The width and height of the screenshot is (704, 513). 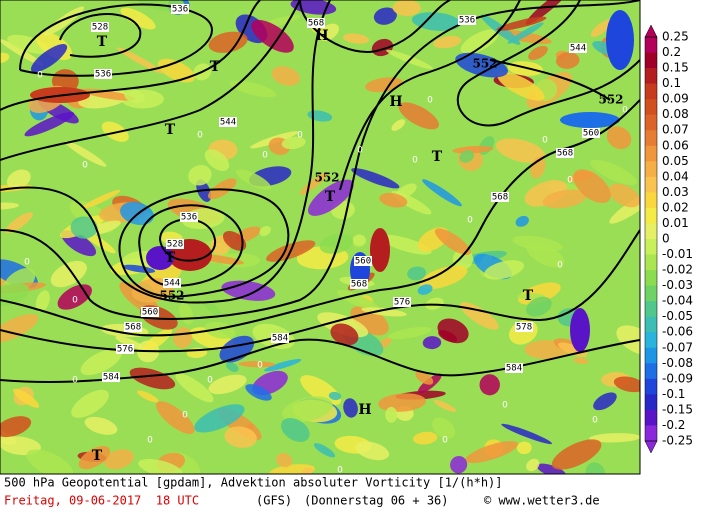 I want to click on colorbar-label: -0.06, so click(x=677, y=332).